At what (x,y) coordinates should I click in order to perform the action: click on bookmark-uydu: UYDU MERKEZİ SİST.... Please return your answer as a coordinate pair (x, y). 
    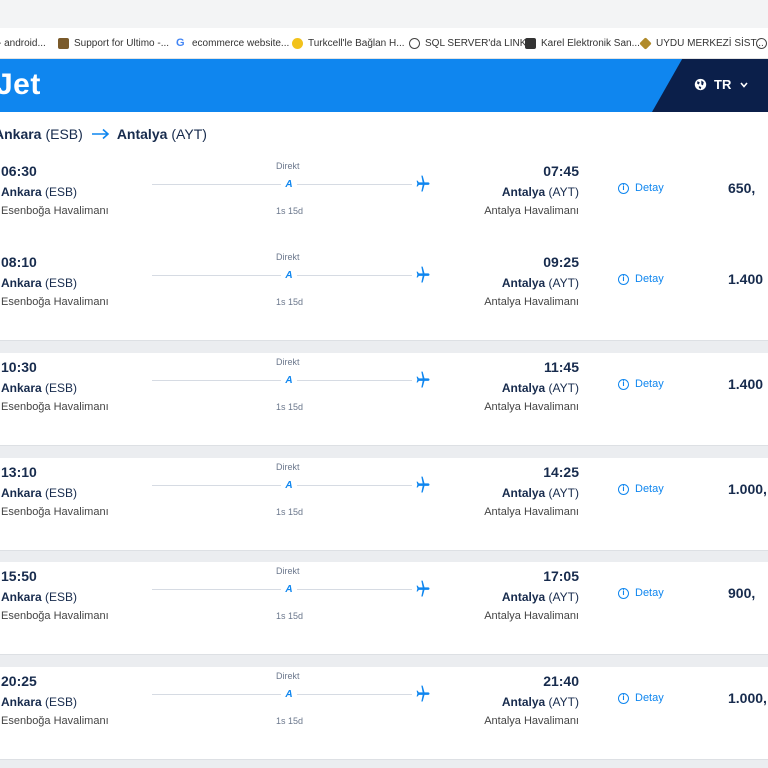
    Looking at the image, I should click on (701, 43).